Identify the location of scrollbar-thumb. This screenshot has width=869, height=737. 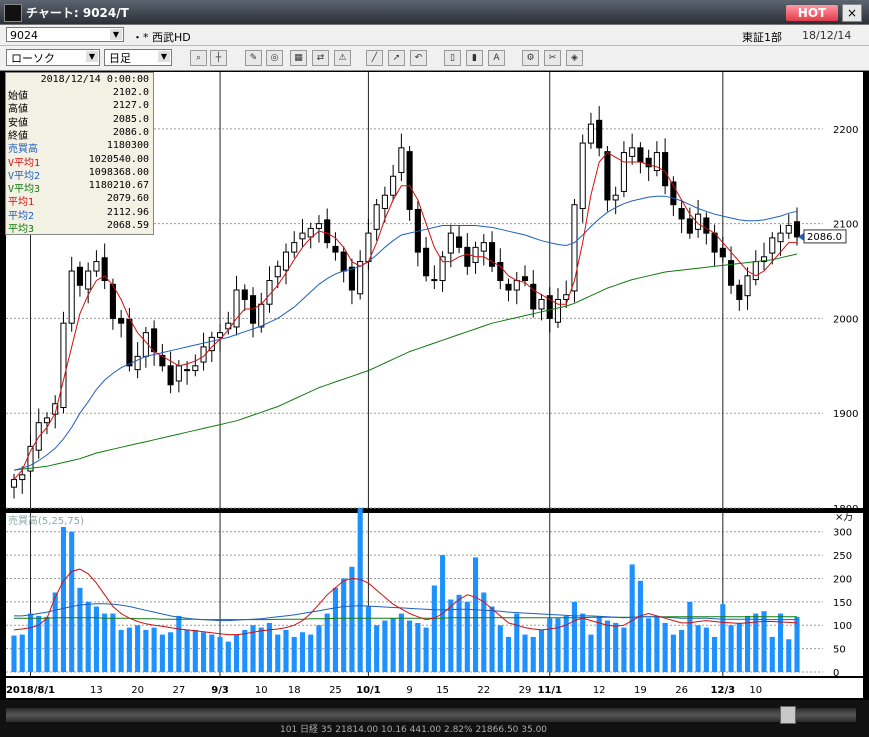
(788, 715).